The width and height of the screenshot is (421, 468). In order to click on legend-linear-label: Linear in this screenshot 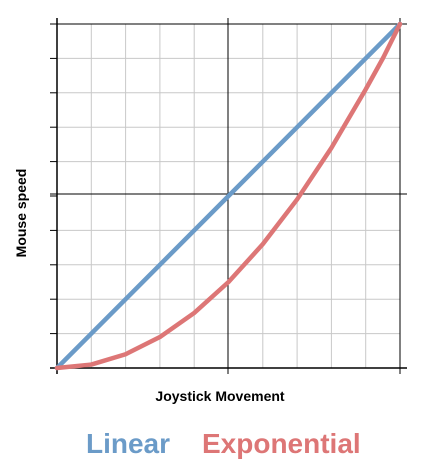, I will do `click(128, 443)`.